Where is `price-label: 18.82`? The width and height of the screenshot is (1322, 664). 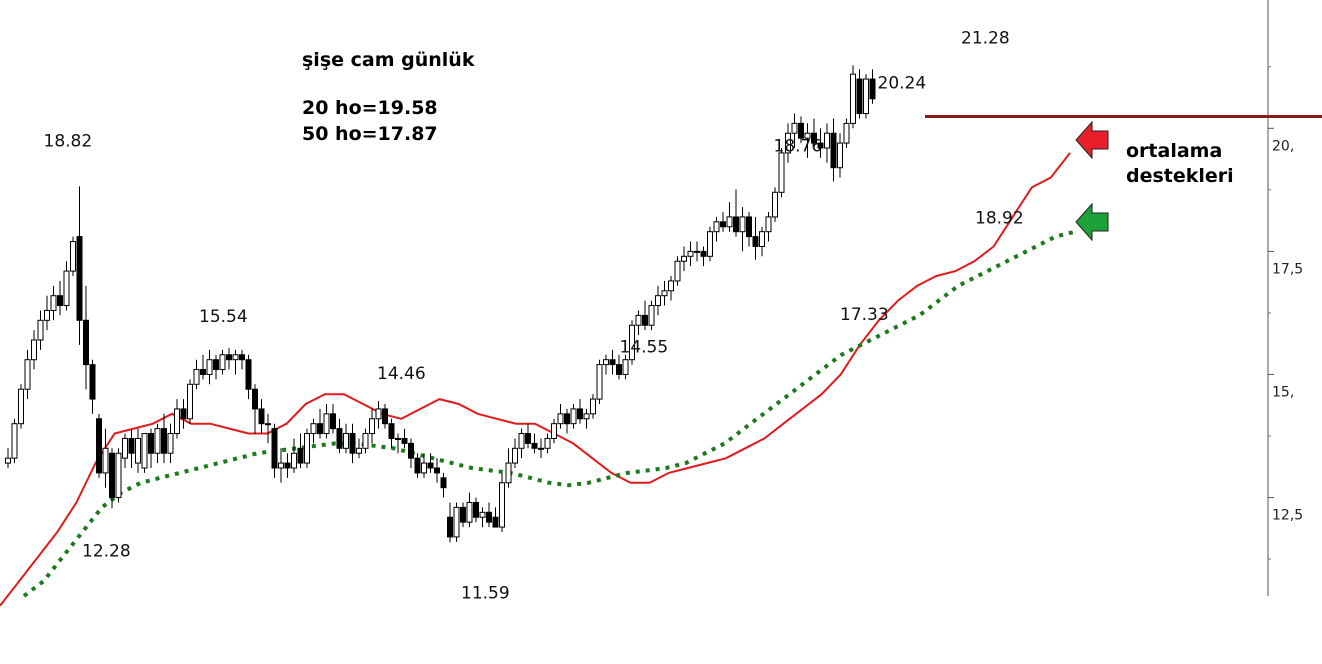 price-label: 18.82 is located at coordinates (68, 141).